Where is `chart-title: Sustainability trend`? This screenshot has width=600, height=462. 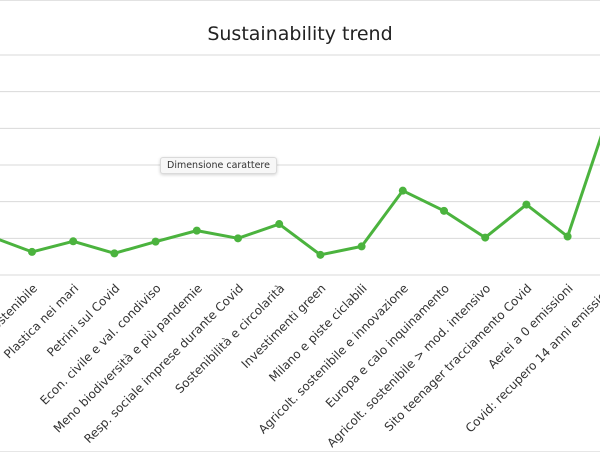 chart-title: Sustainability trend is located at coordinates (300, 34).